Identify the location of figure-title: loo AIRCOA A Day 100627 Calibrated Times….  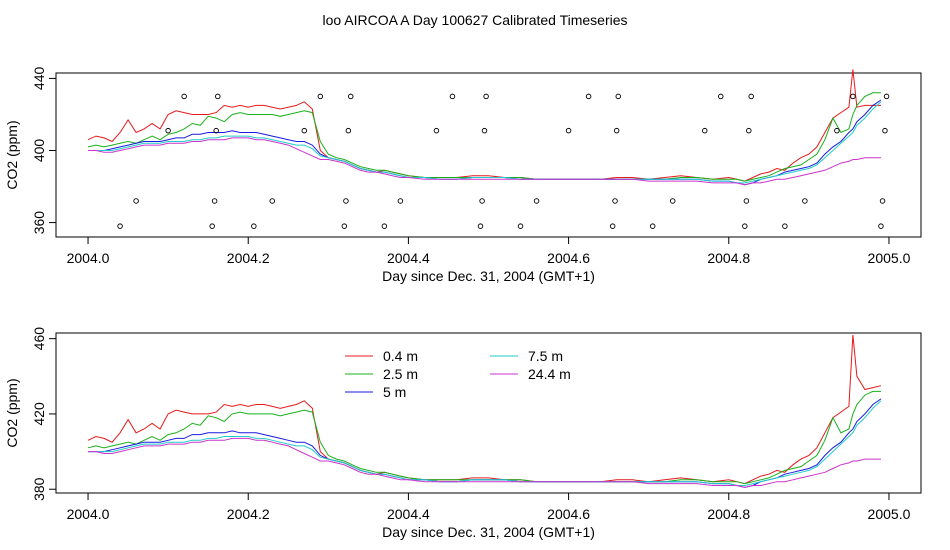
(474, 20).